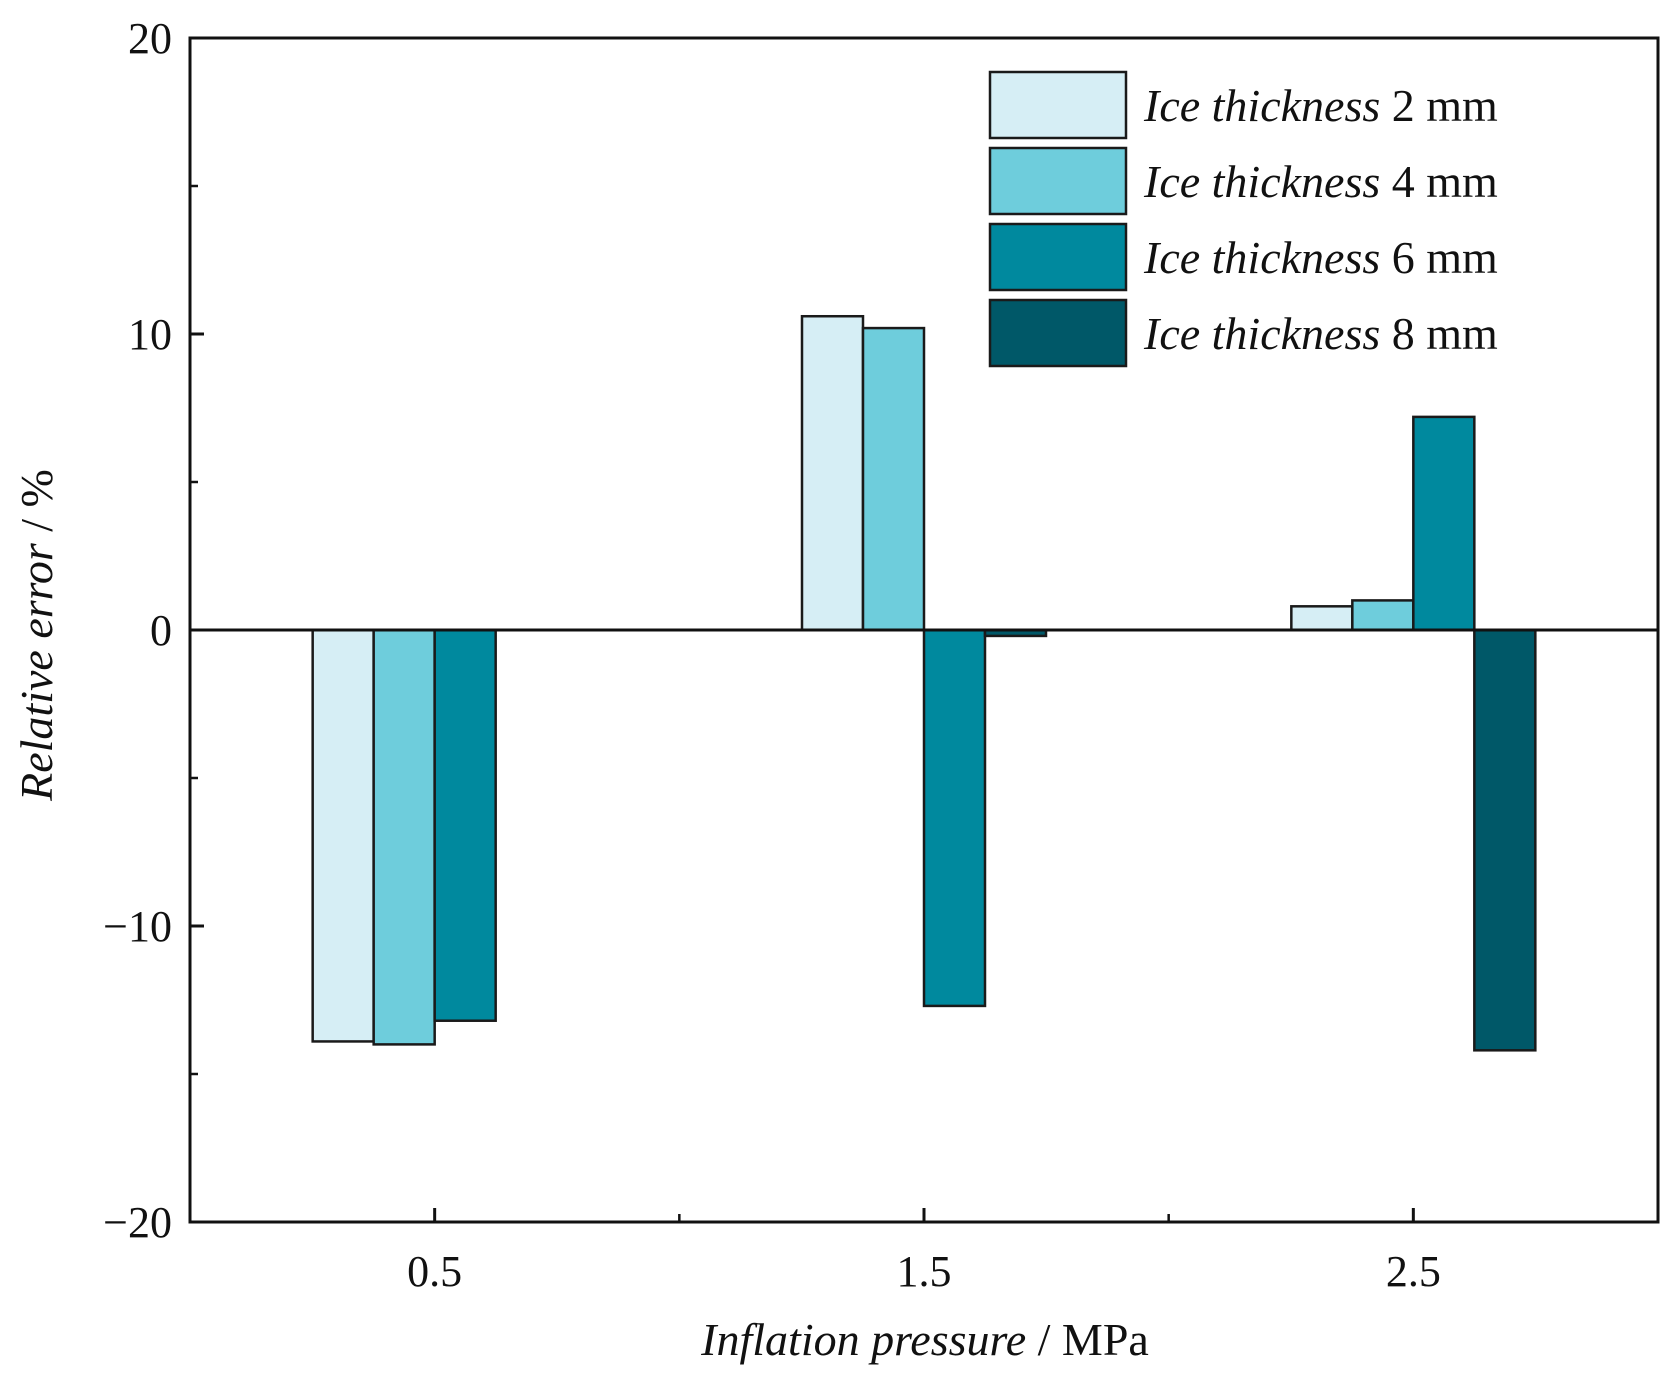  What do you see at coordinates (150, 38) in the screenshot?
I see `y-tick-label: 20` at bounding box center [150, 38].